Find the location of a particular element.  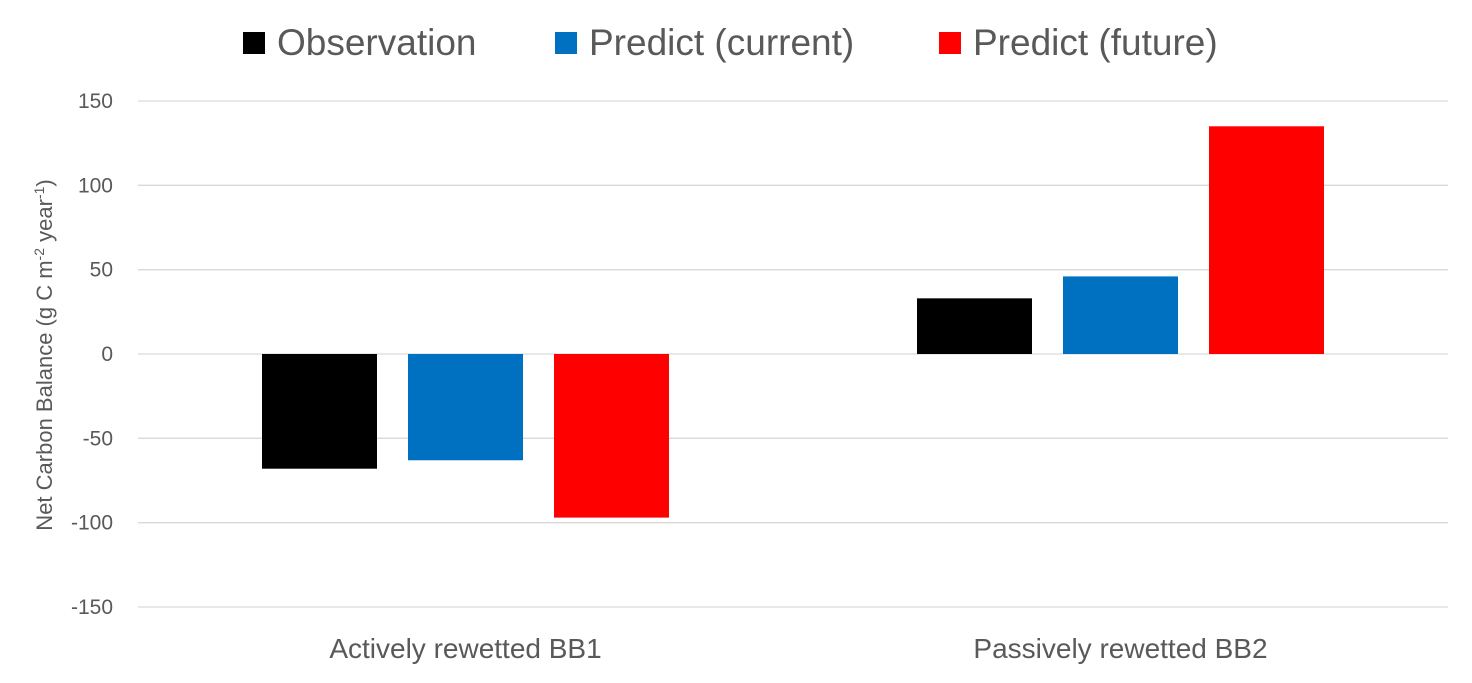

y-tick-label: 100 is located at coordinates (95, 185).